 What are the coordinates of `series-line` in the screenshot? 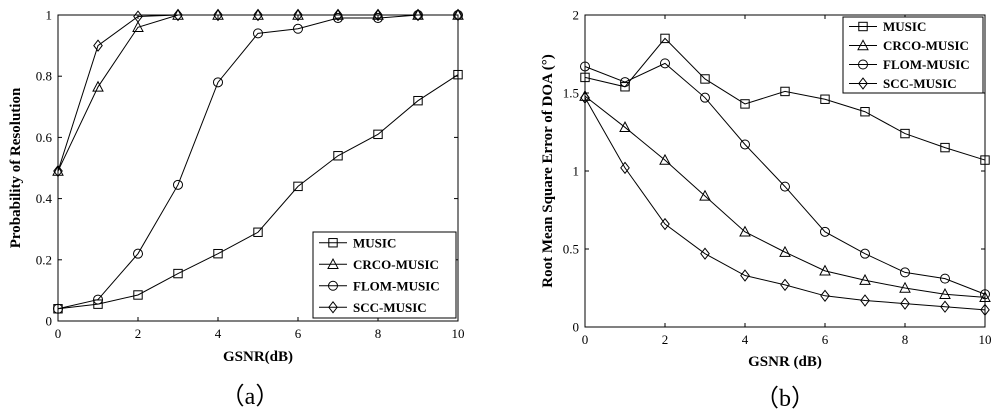 It's located at (785, 99).